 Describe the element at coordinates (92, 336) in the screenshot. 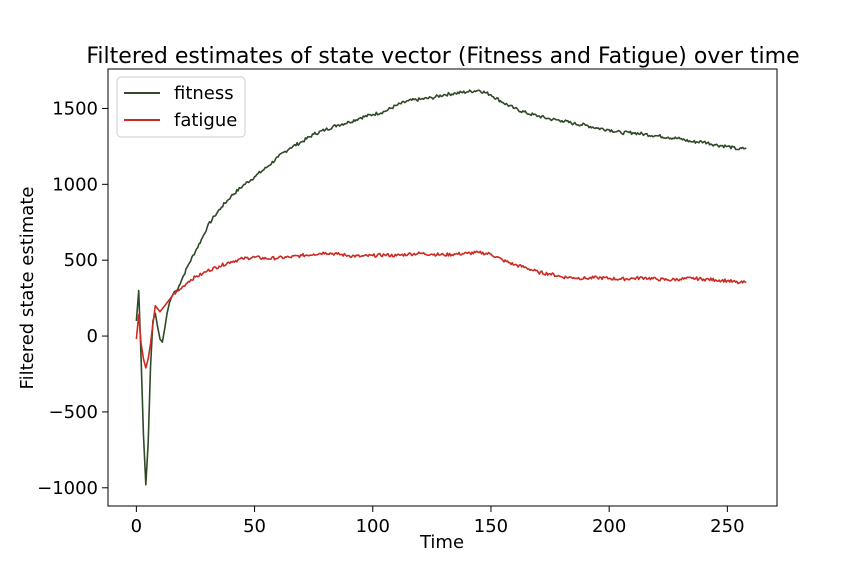

I see `y-tick-label: 0` at that location.